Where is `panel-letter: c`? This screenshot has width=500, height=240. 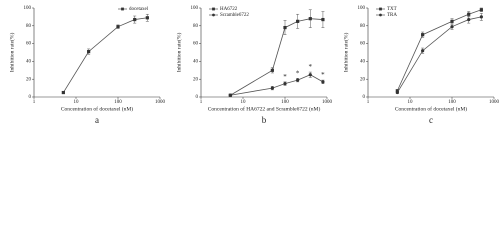
panel-letter: c is located at coordinates (431, 120).